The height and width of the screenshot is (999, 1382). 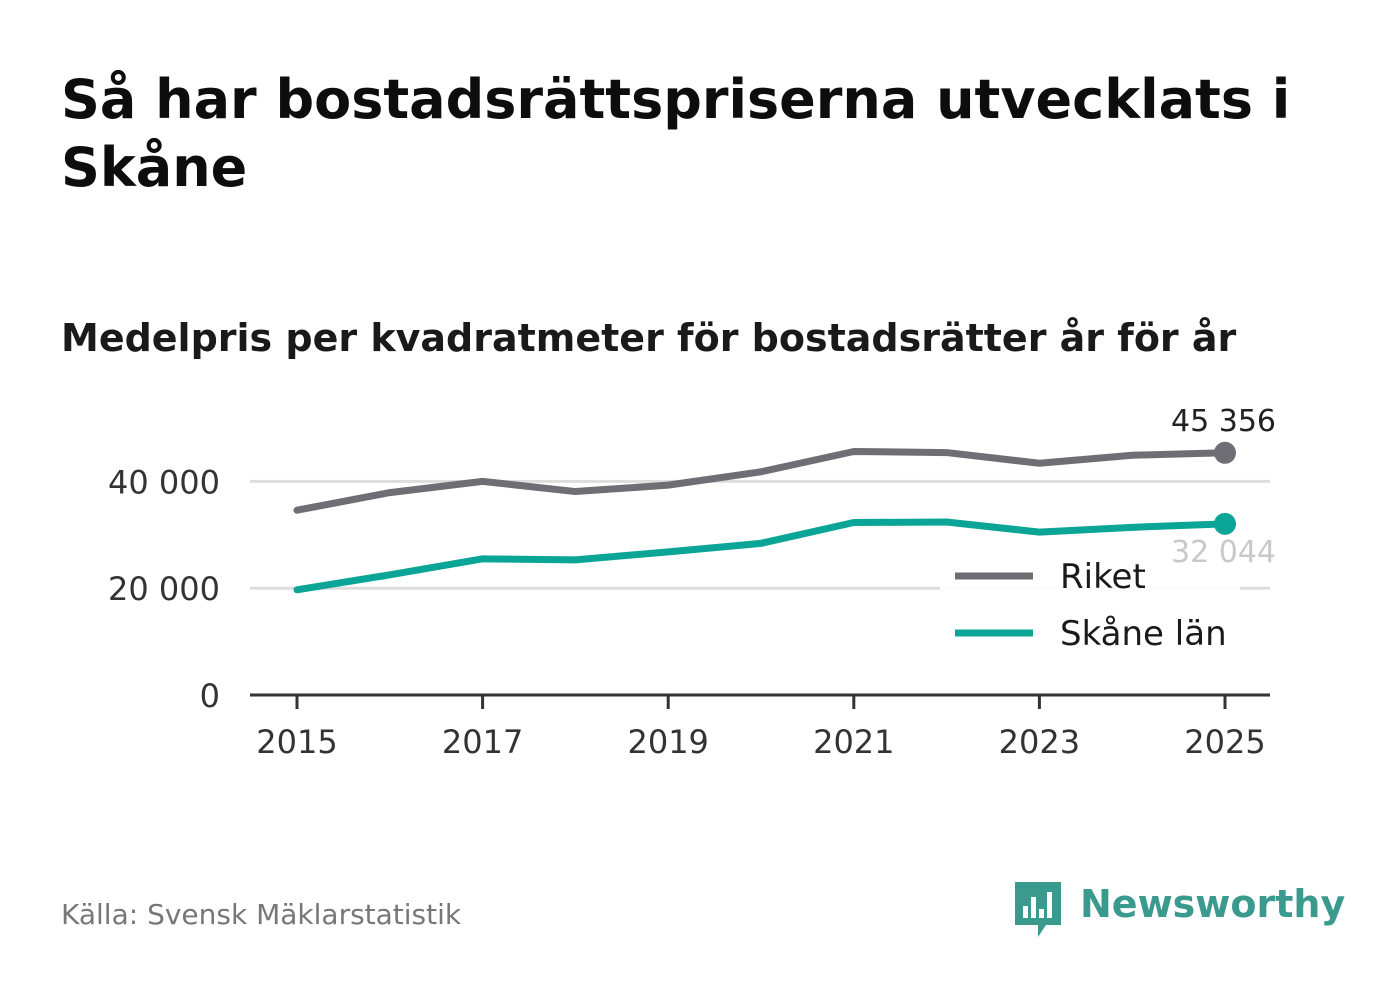 What do you see at coordinates (164, 589) in the screenshot?
I see `y-tick-label: 20 000` at bounding box center [164, 589].